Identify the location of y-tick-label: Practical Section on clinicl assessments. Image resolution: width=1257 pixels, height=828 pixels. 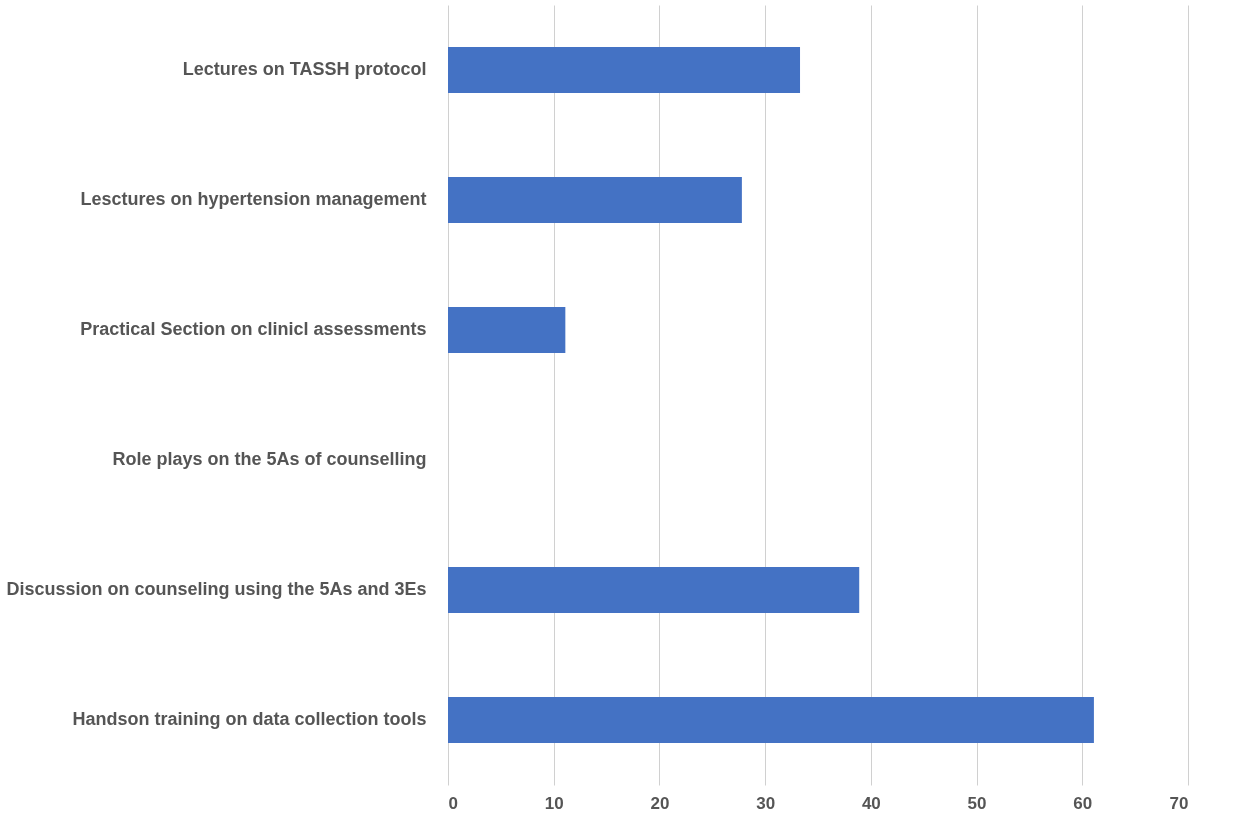
(253, 329).